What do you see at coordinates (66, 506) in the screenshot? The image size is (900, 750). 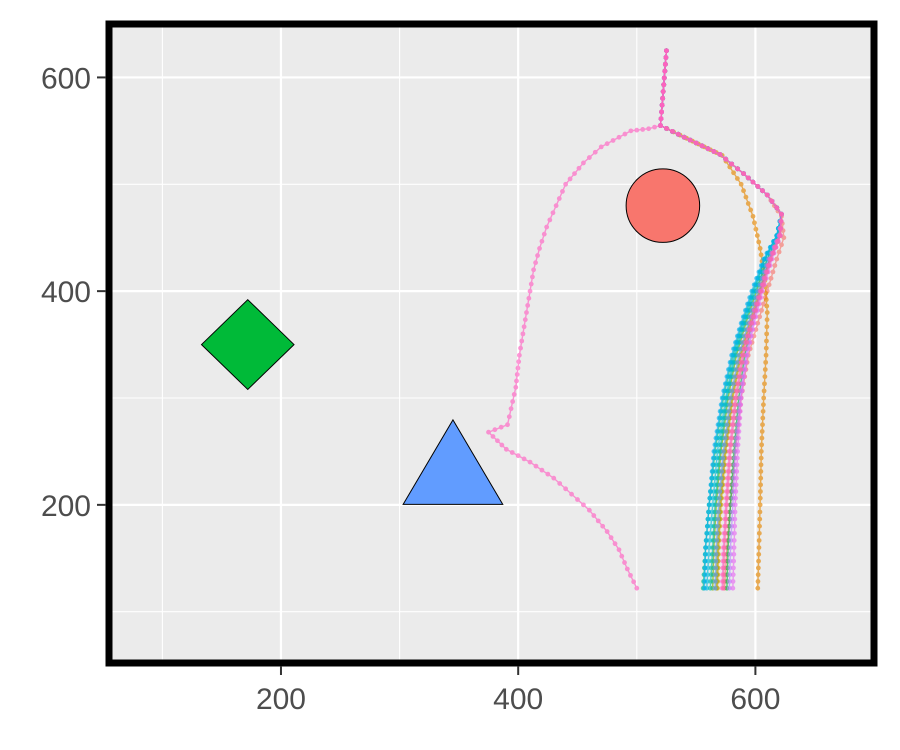 I see `y-tick-label: 200` at bounding box center [66, 506].